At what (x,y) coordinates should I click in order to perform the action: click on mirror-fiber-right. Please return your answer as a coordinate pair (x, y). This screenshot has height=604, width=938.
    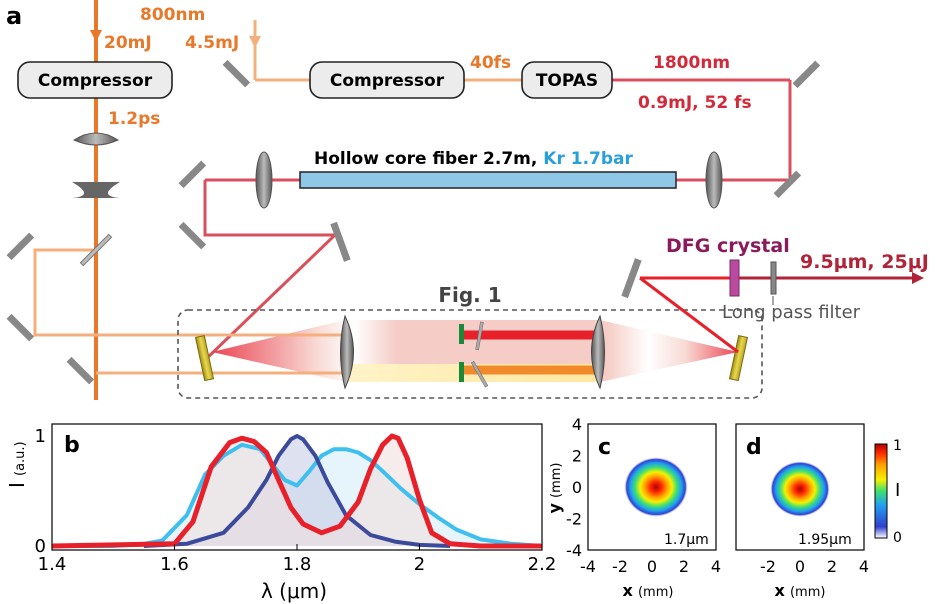
    Looking at the image, I should click on (787, 184).